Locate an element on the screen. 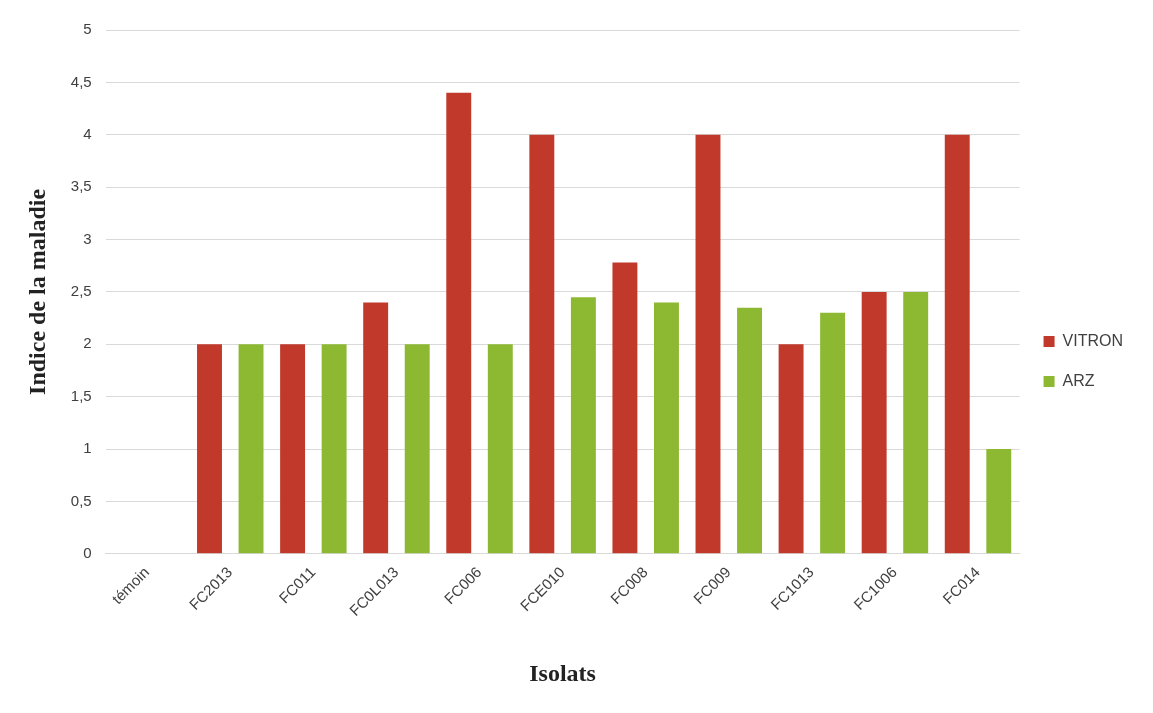 This screenshot has width=1153, height=713. y-tick-label: 5 is located at coordinates (87, 29).